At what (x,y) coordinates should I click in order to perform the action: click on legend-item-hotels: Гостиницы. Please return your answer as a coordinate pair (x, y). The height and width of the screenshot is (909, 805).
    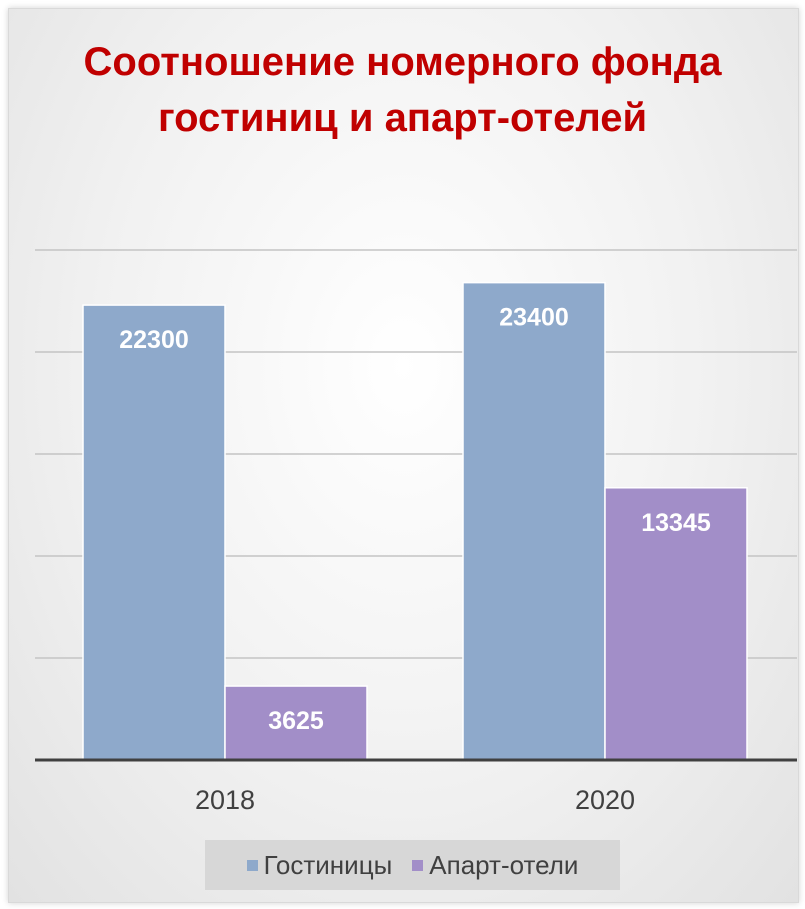
    Looking at the image, I should click on (319, 865).